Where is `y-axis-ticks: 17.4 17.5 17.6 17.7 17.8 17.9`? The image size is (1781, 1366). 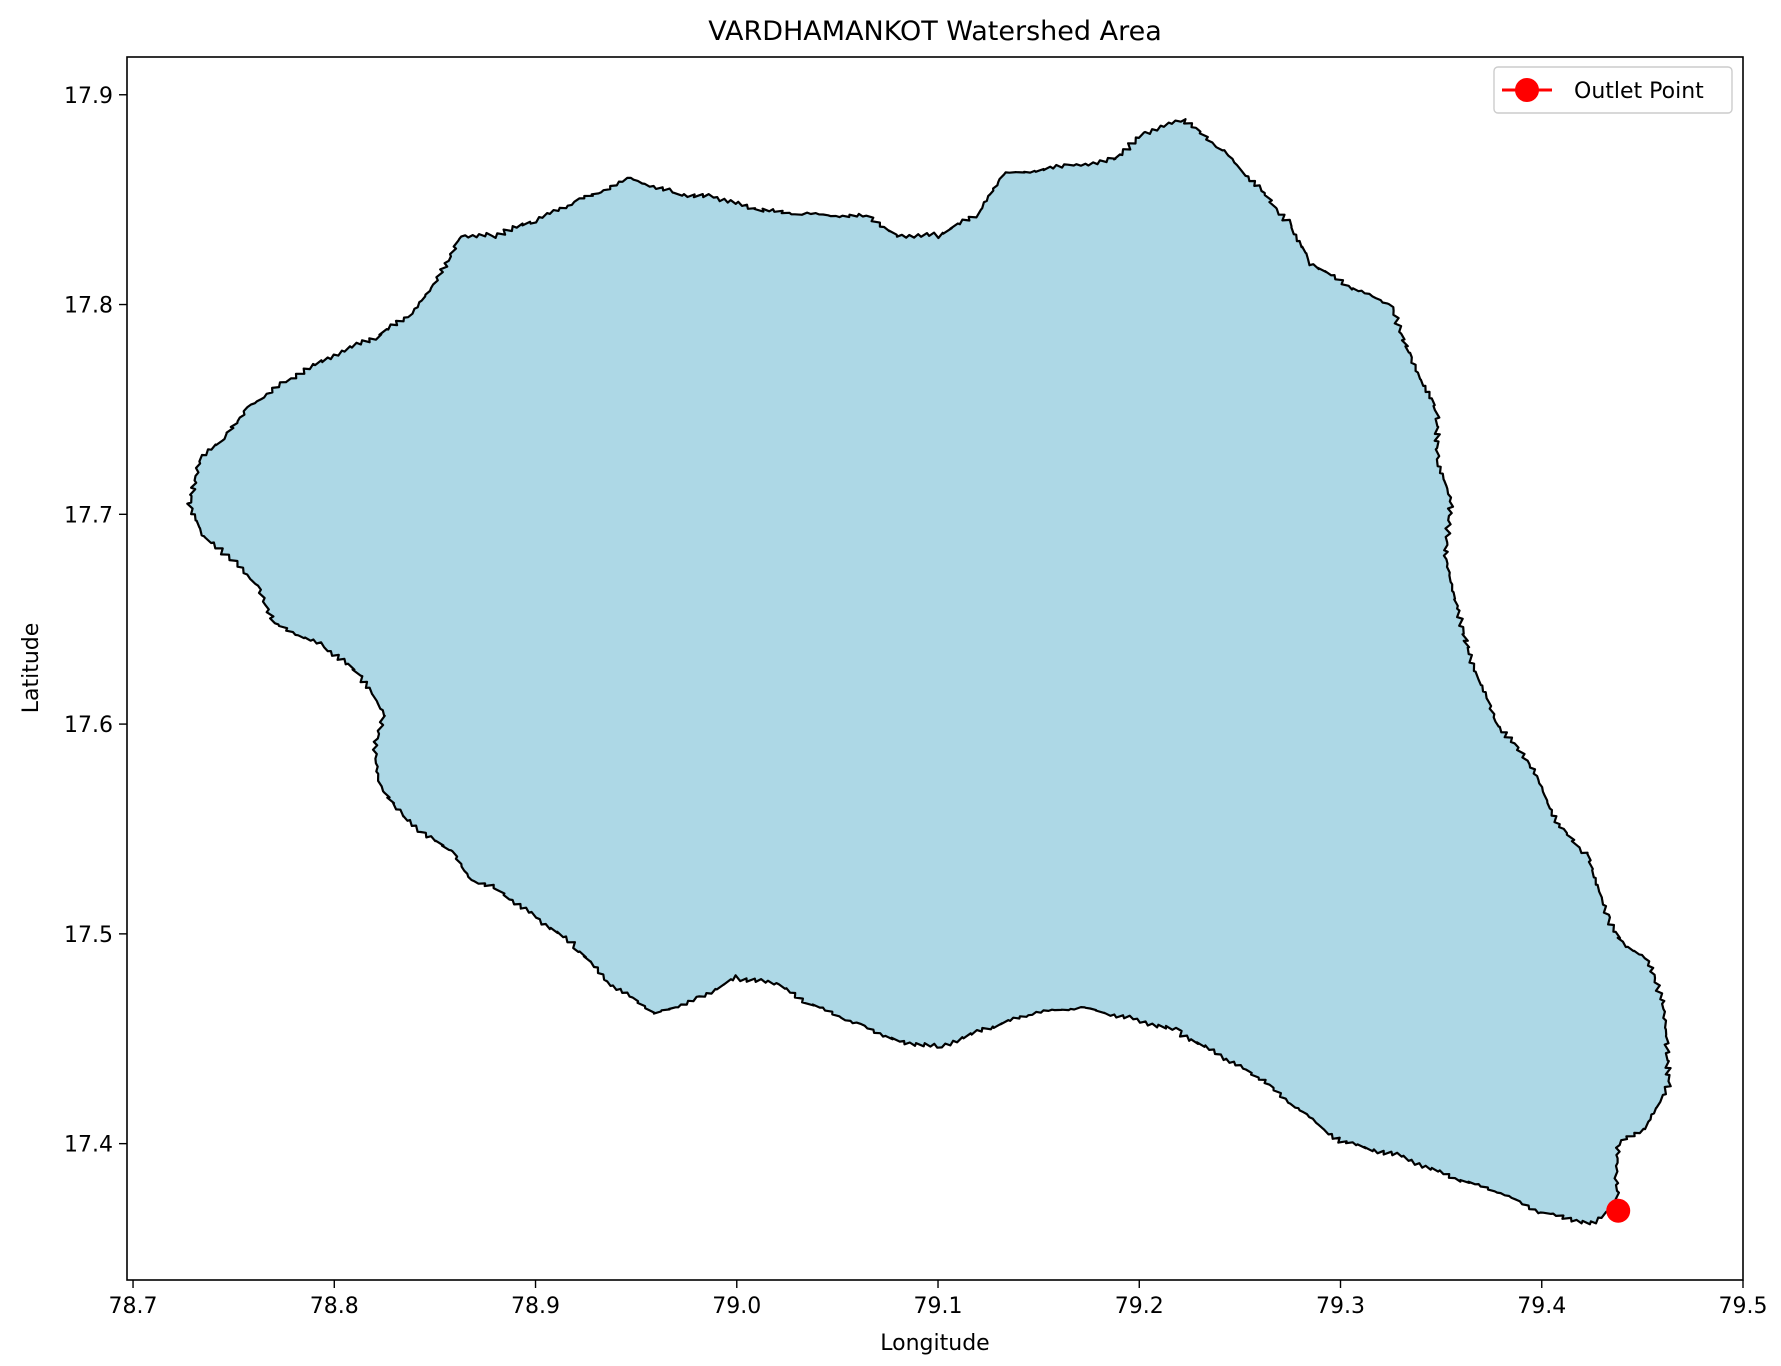 y-axis-ticks: 17.4 17.5 17.6 17.7 17.8 17.9 is located at coordinates (95, 621).